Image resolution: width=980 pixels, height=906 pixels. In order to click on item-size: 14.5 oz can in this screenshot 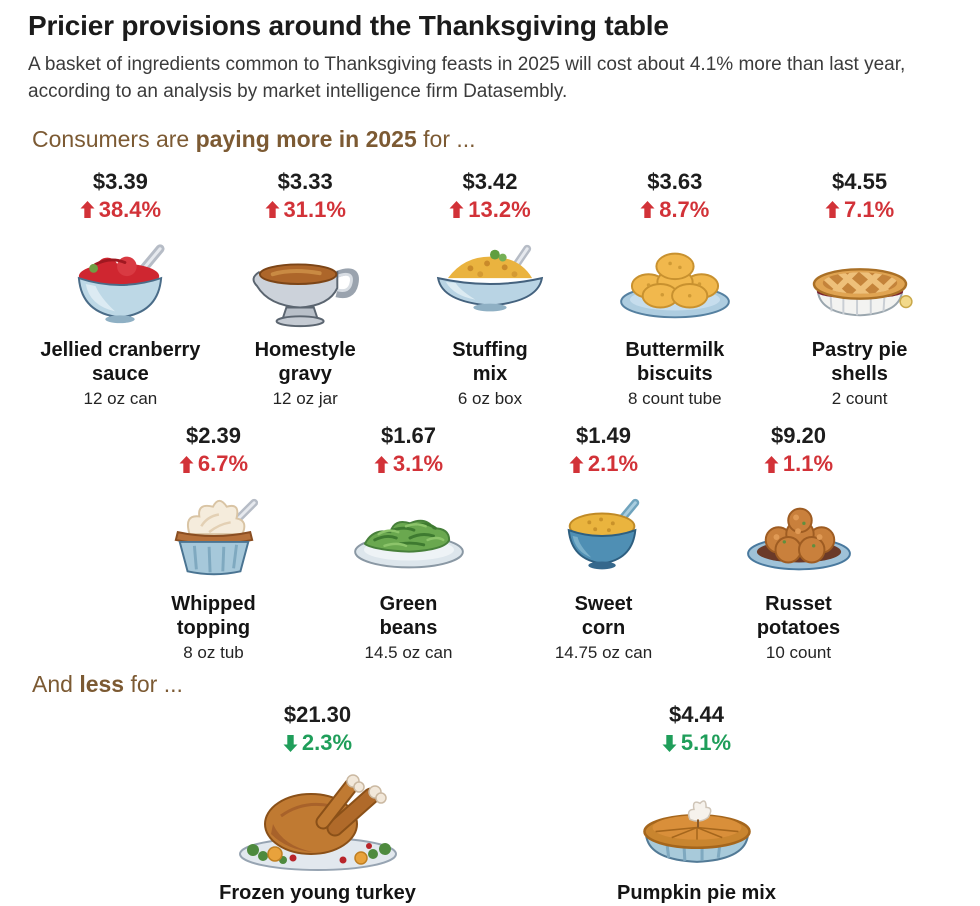, I will do `click(408, 653)`.